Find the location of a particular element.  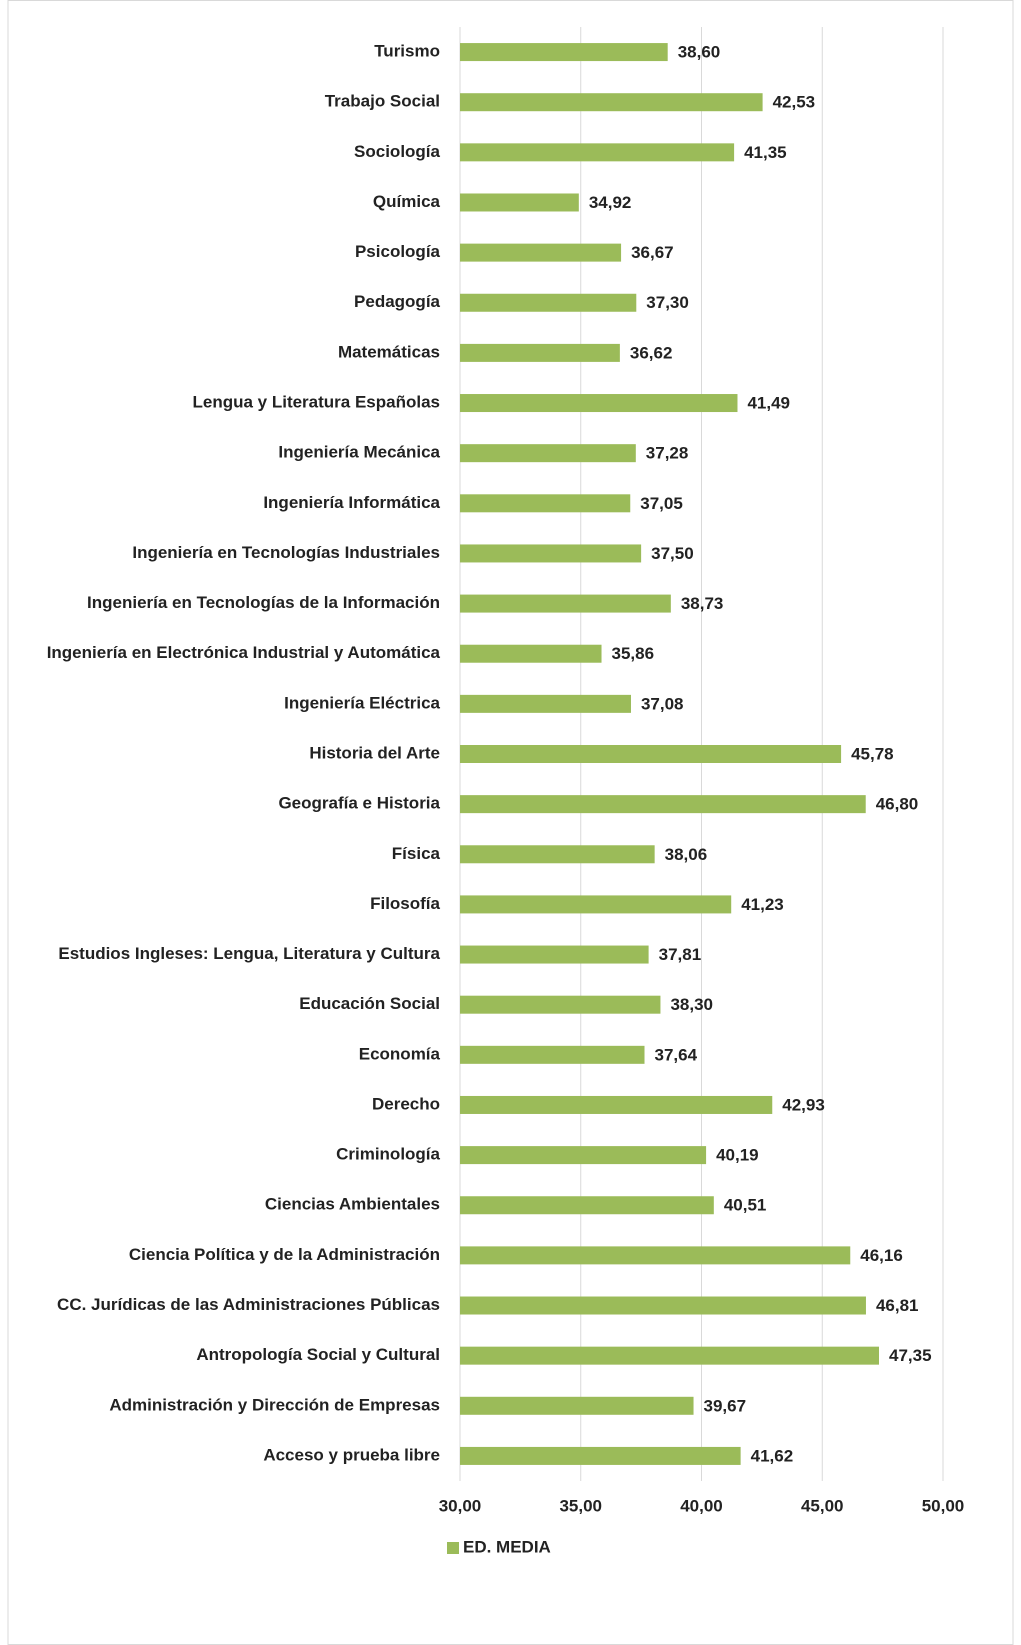

data-label: 38,30 is located at coordinates (691, 1004).